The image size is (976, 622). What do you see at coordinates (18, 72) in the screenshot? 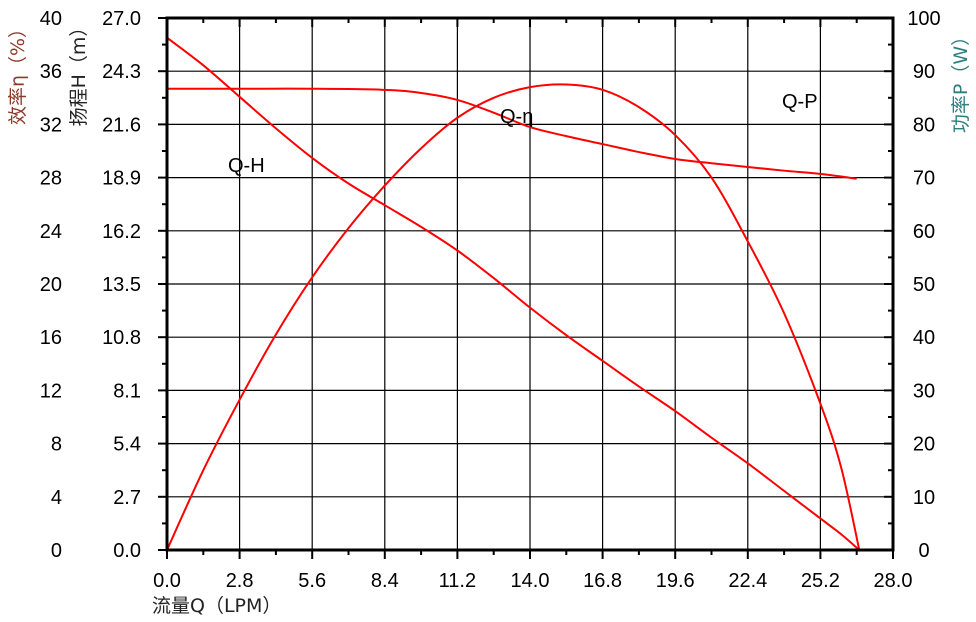
I see `efficiency-axis-label: 效率η（%）` at bounding box center [18, 72].